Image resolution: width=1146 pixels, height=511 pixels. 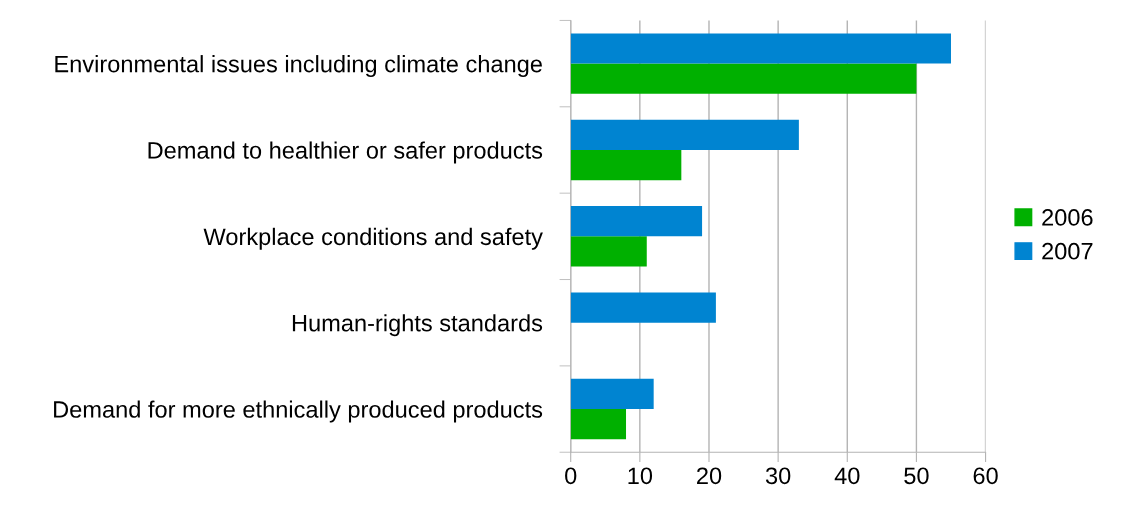 I want to click on x-tick-label: 50, so click(x=916, y=476).